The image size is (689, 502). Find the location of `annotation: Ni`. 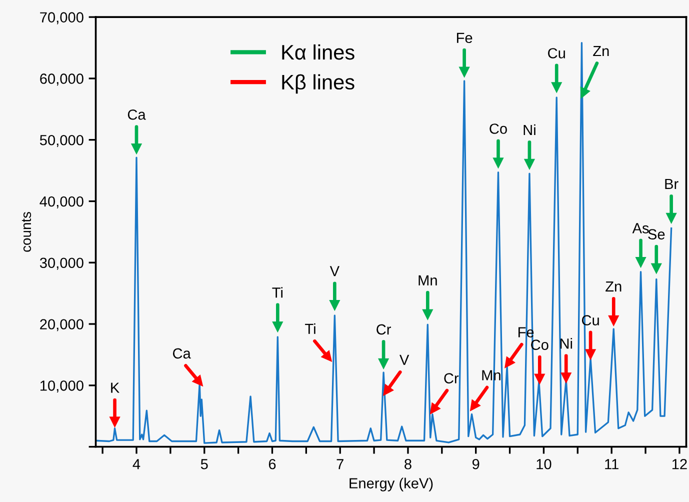

annotation: Ni is located at coordinates (530, 129).